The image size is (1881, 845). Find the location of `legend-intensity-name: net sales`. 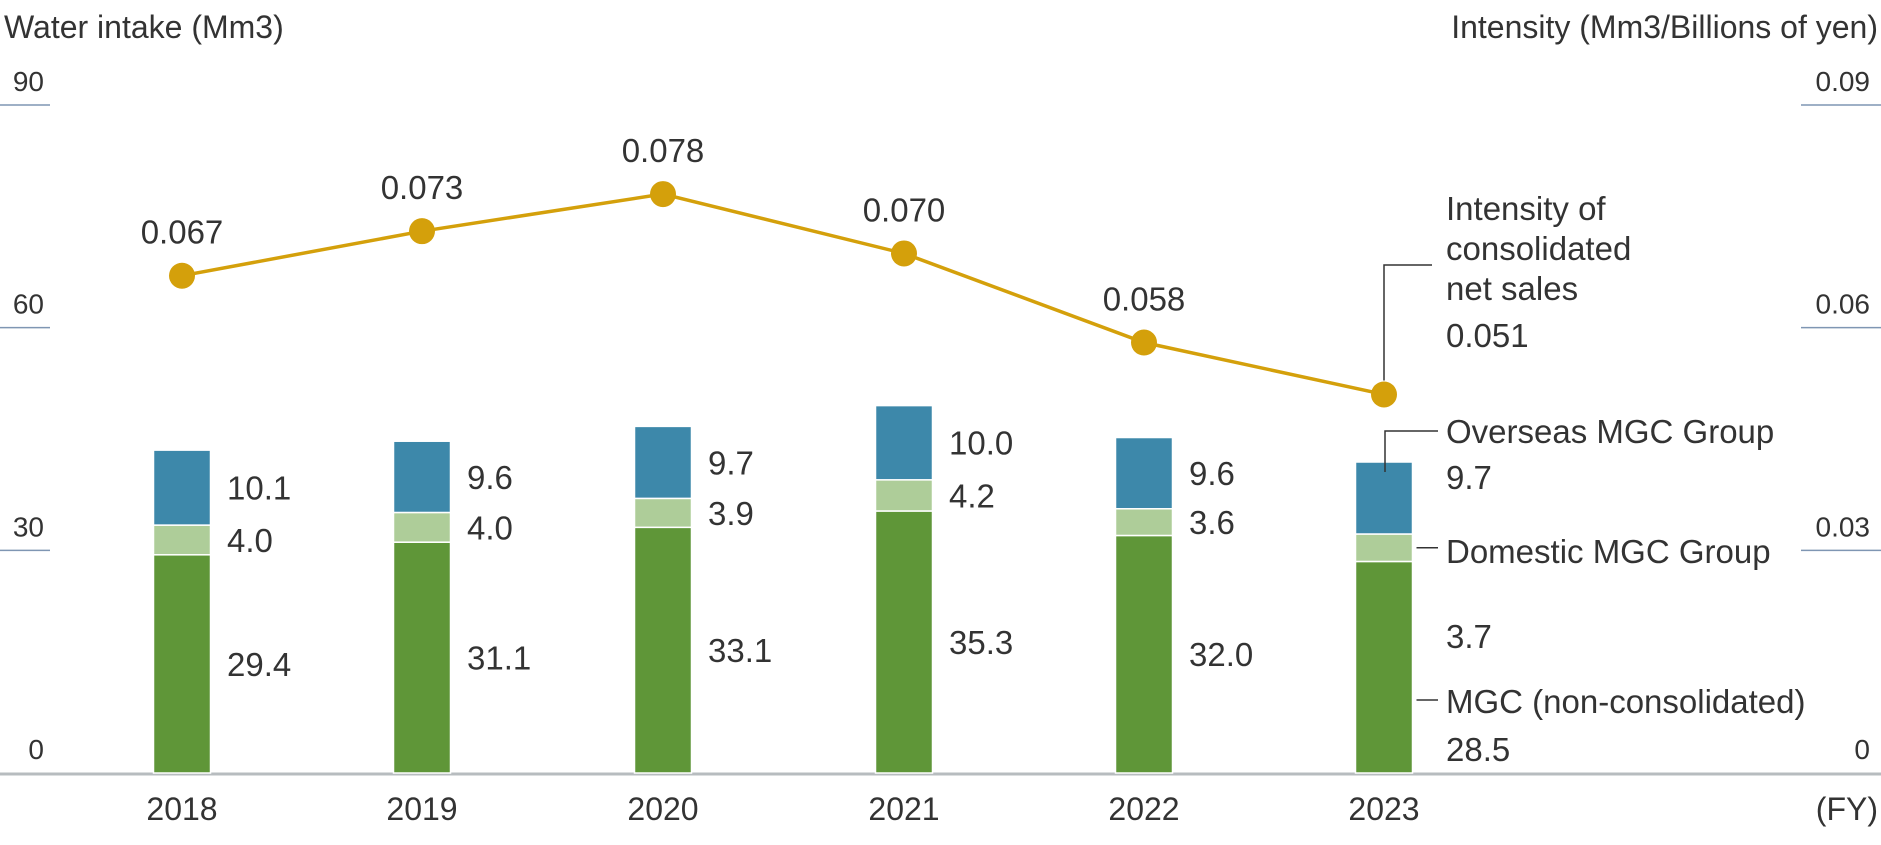

legend-intensity-name: net sales is located at coordinates (1512, 288).